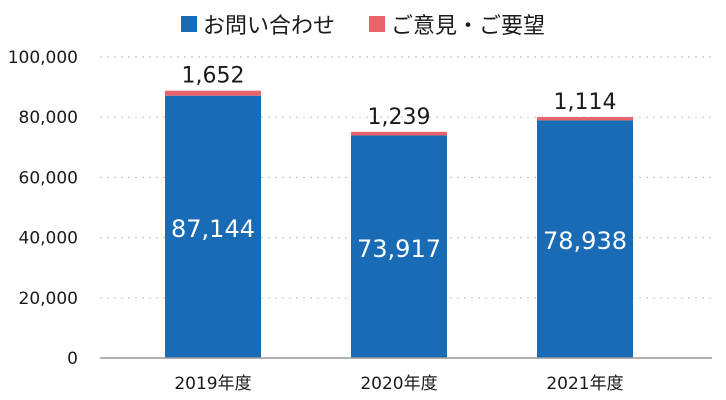 Image resolution: width=726 pixels, height=400 pixels. Describe the element at coordinates (268, 26) in the screenshot. I see `legend-label-inquiries: お問い合わせ` at that location.